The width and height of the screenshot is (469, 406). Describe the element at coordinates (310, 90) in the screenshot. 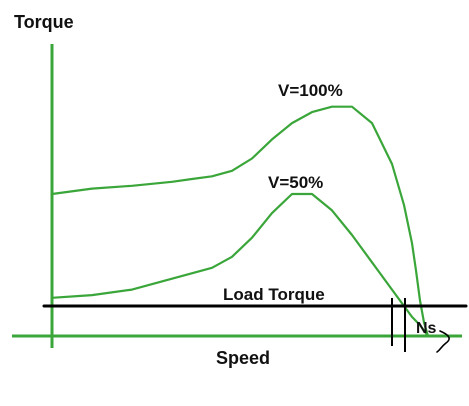

I see `series-label-v100: V=100%` at that location.